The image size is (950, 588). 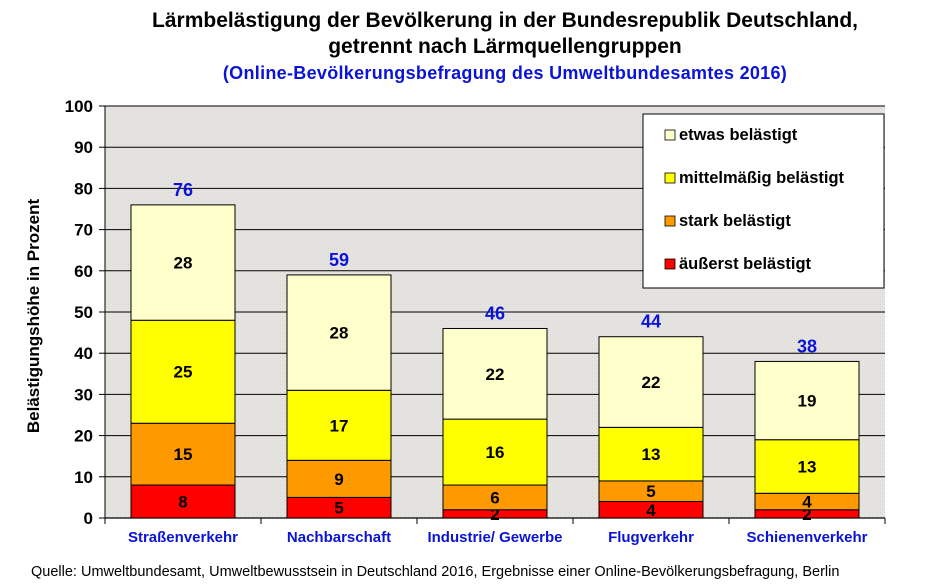 What do you see at coordinates (651, 322) in the screenshot?
I see `bar-total-label: 44` at bounding box center [651, 322].